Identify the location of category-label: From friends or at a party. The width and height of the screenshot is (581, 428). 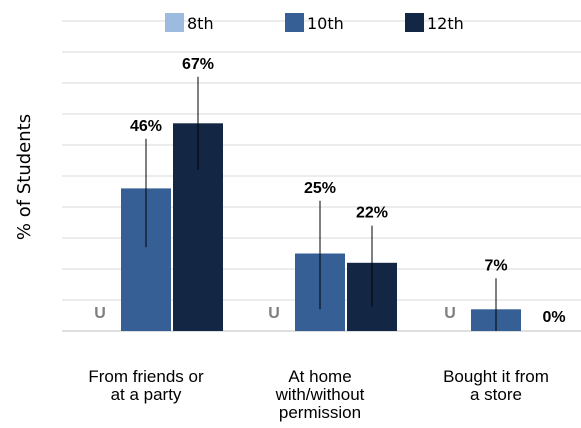
(146, 385).